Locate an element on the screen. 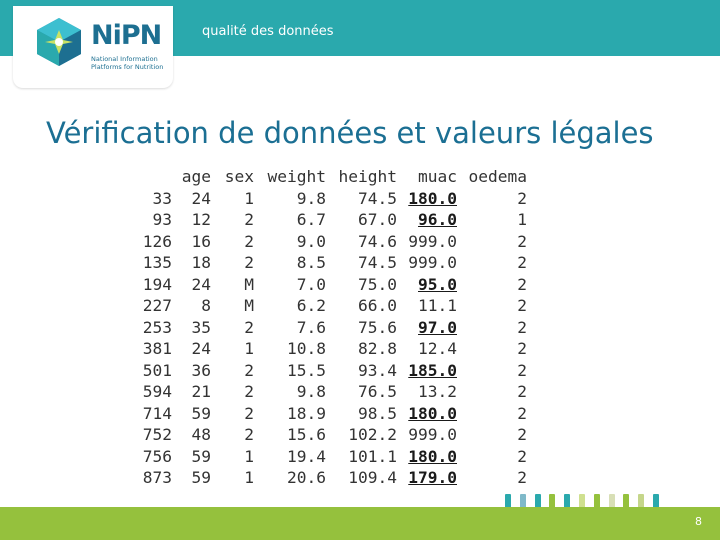 This screenshot has width=720, height=540. cell-age: 12 is located at coordinates (201, 219).